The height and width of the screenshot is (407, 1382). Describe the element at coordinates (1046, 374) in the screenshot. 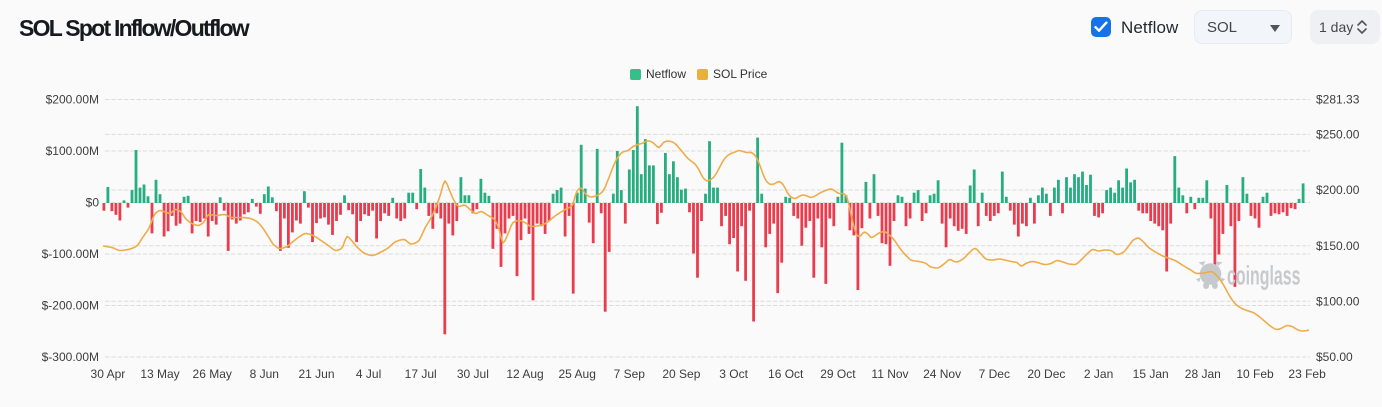

I see `svg-text: 20 Dec` at that location.